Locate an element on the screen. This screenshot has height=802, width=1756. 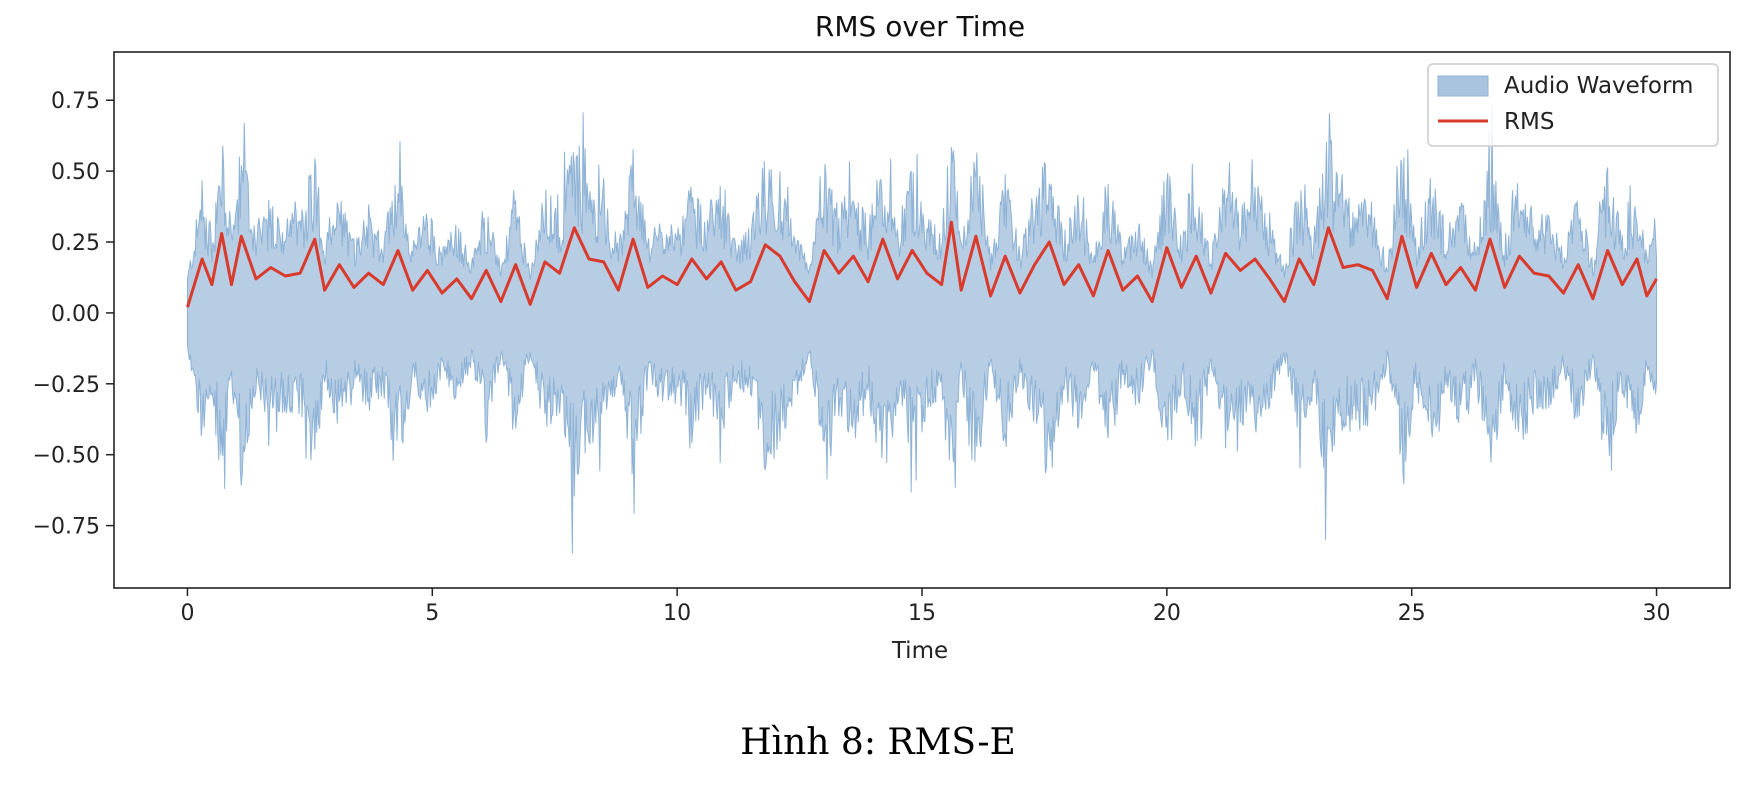
legend-label-rms: RMS is located at coordinates (1529, 122).